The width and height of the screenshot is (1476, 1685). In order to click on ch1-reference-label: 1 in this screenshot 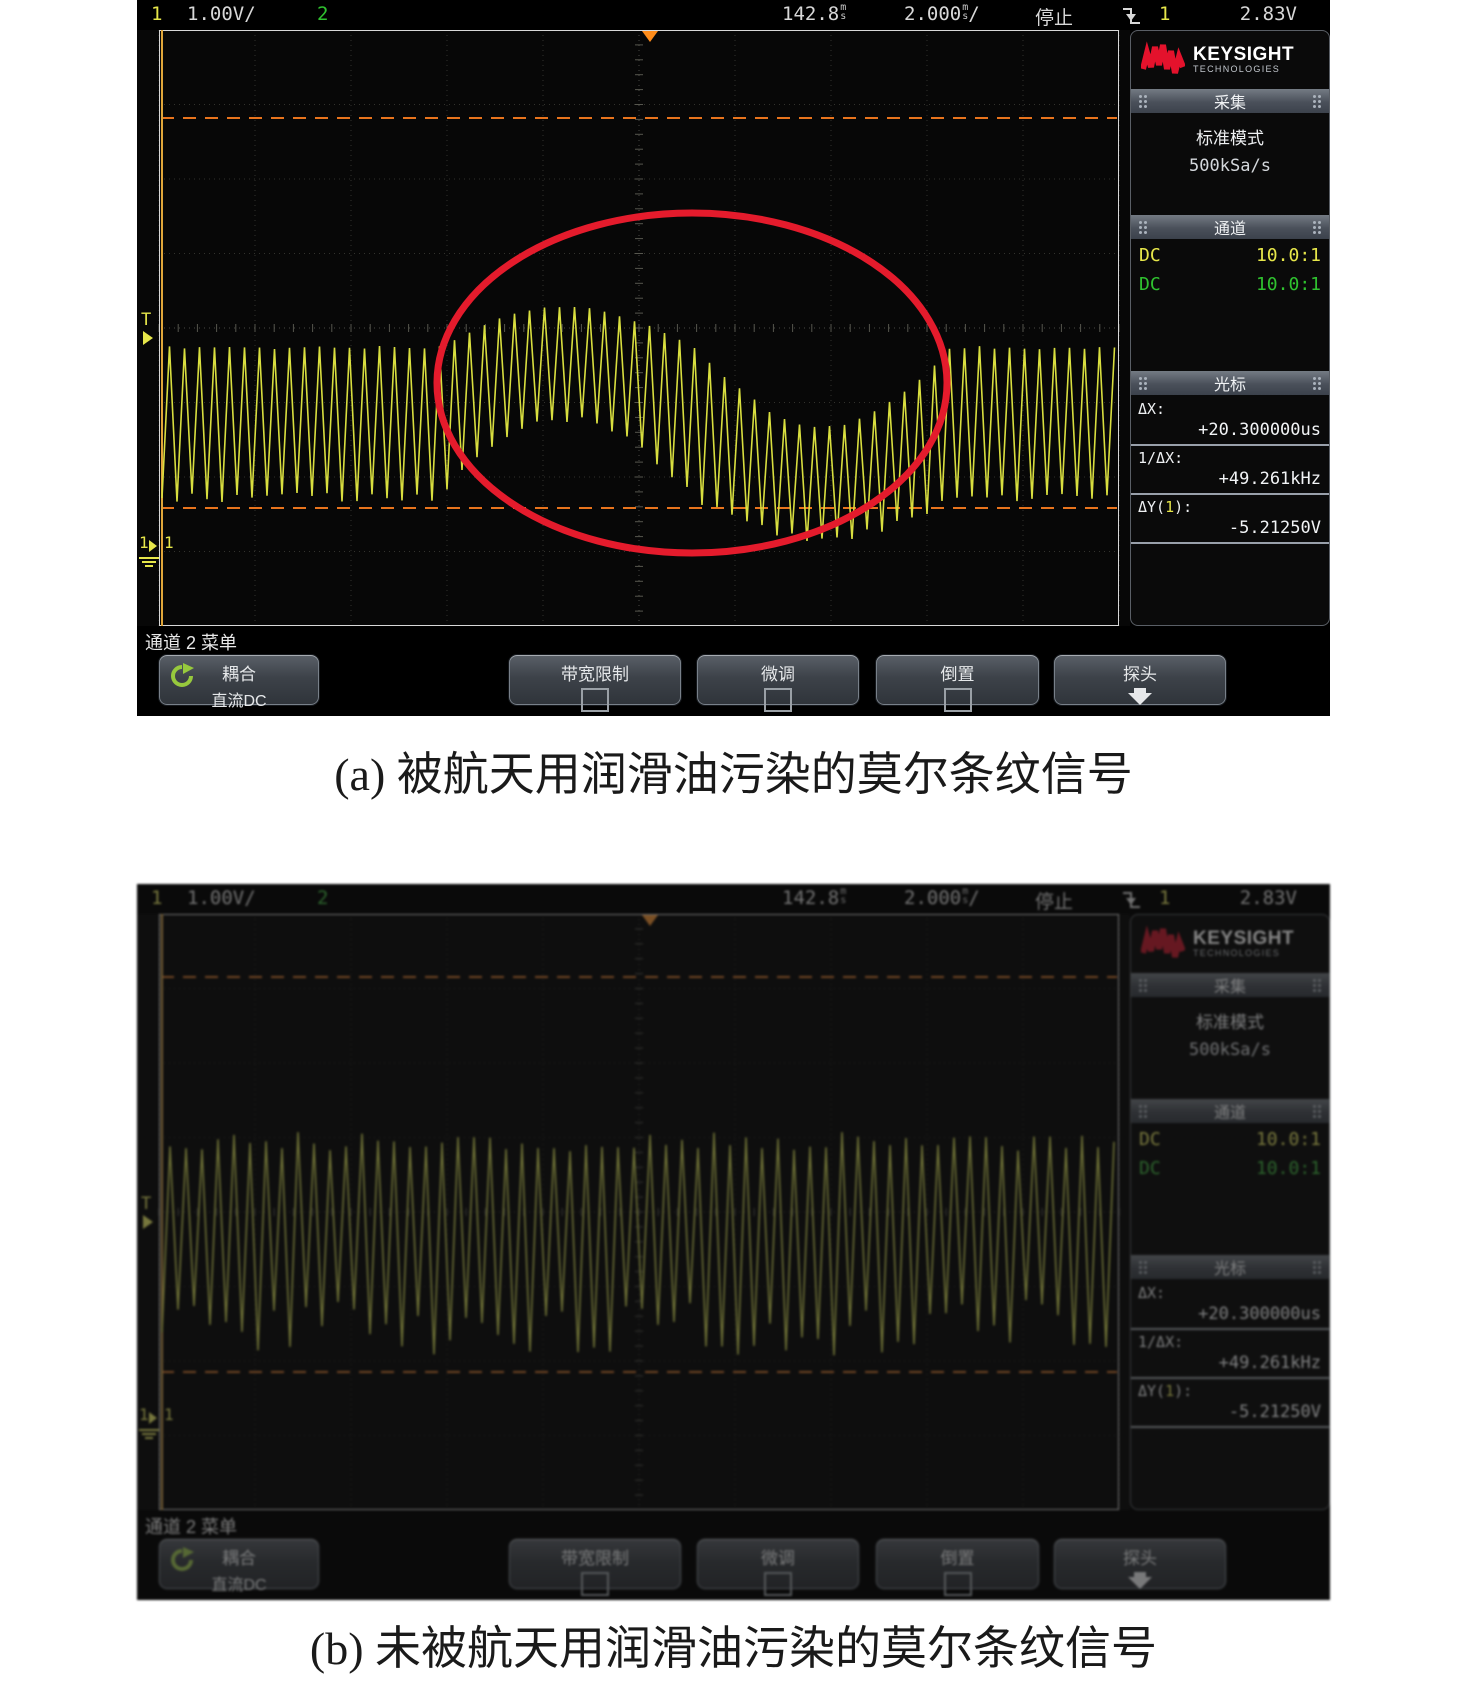, I will do `click(169, 1414)`.